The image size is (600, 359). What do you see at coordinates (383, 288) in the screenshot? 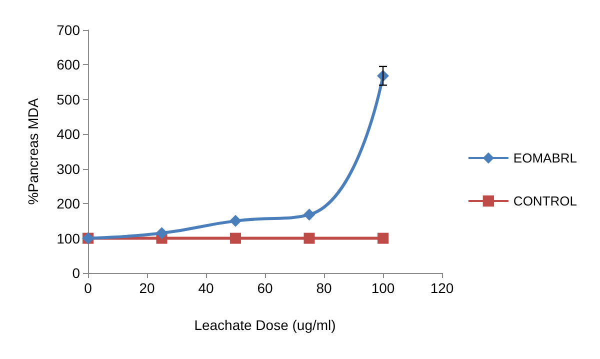
I see `x-tick-label: 100` at bounding box center [383, 288].